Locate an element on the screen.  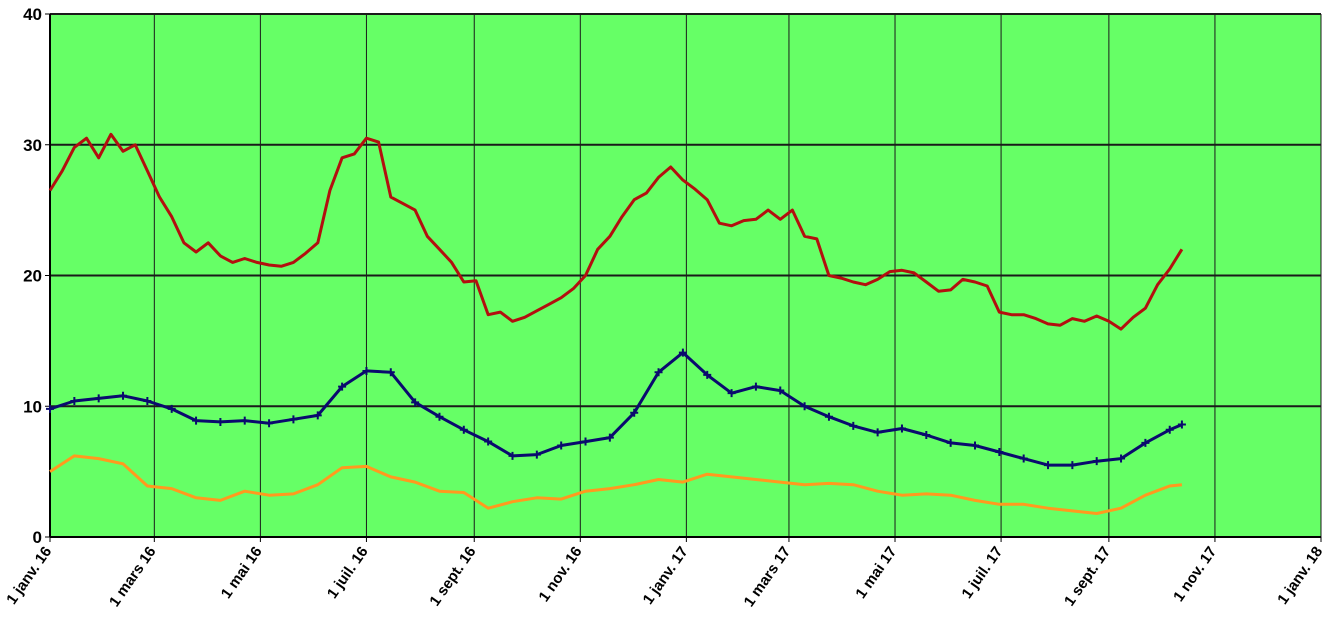
x-tick-label: 1 sept. 16 is located at coordinates (452, 577).